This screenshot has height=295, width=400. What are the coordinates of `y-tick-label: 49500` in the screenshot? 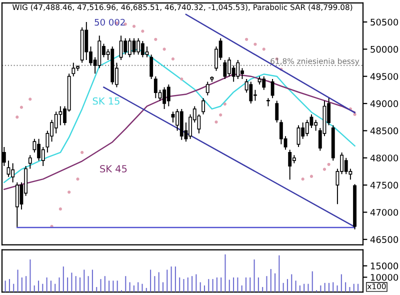 It's located at (384, 76).